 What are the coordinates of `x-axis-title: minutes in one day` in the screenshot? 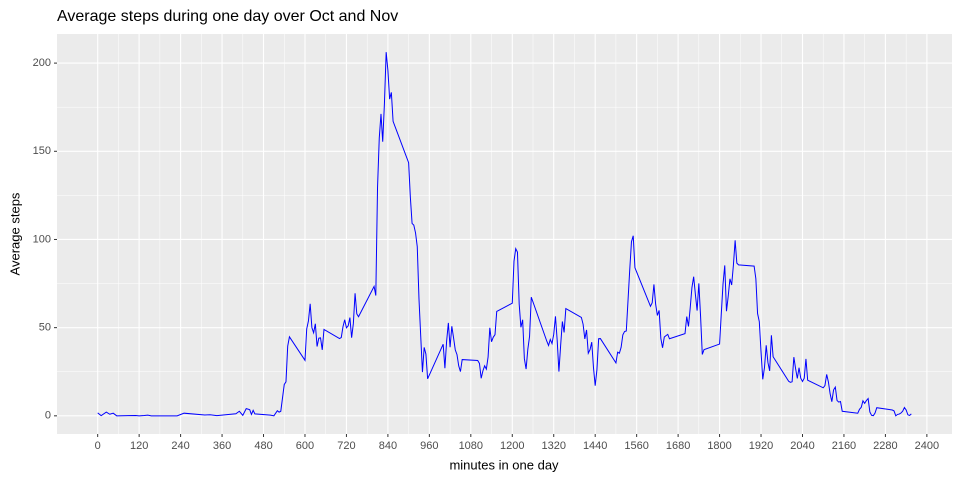 It's located at (504, 464).